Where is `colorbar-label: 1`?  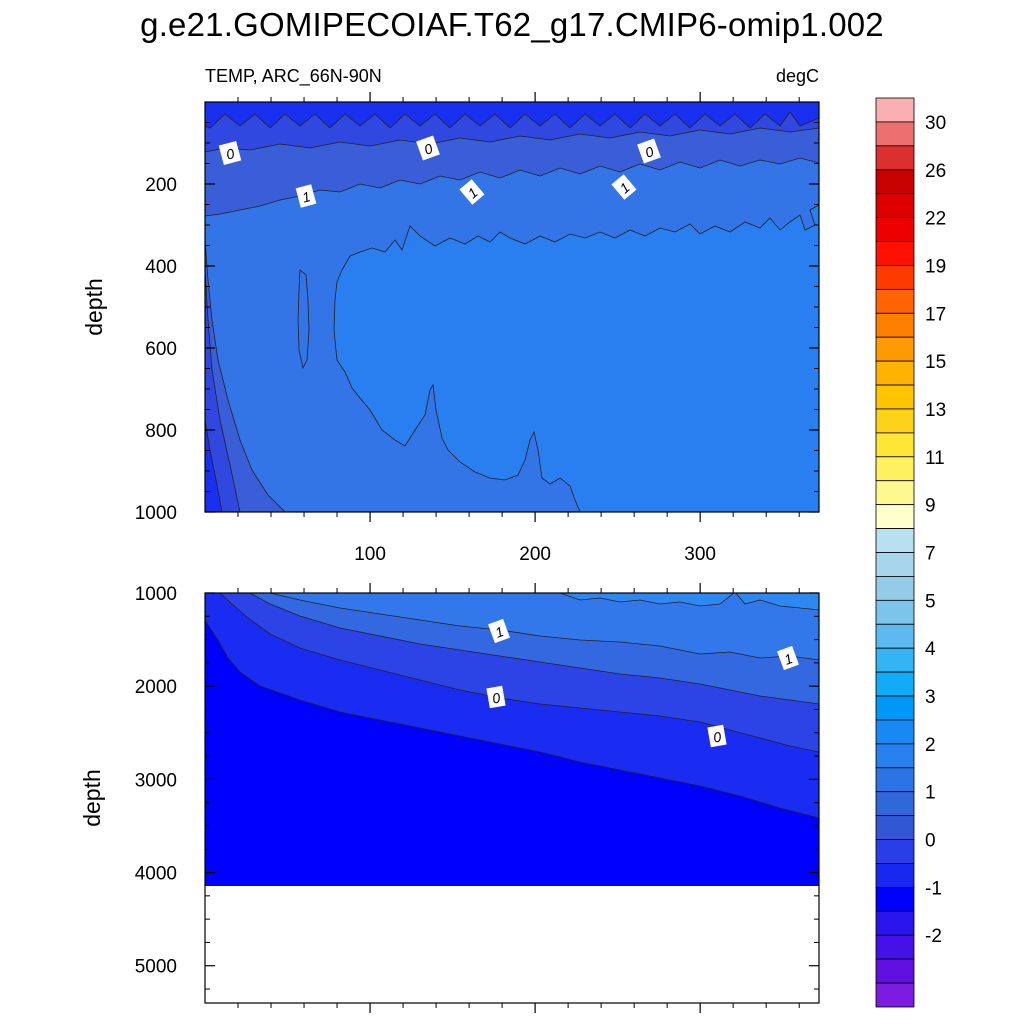 colorbar-label: 1 is located at coordinates (930, 793).